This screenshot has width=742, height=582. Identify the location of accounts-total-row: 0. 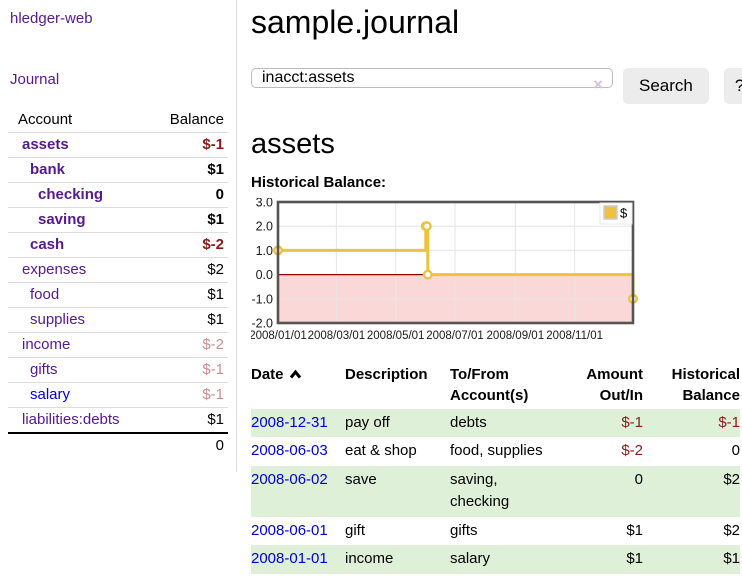
(118, 445).